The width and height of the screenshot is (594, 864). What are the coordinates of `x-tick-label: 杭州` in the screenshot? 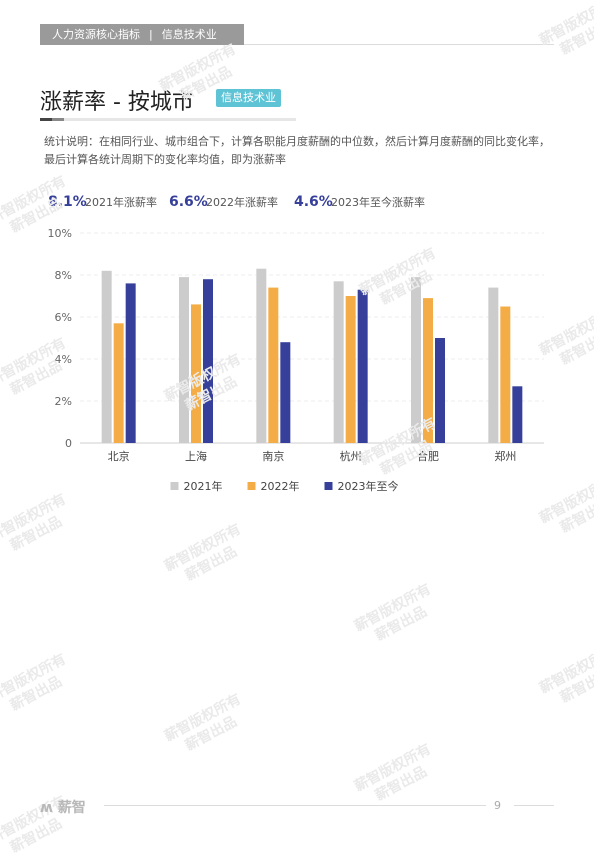 It's located at (351, 456).